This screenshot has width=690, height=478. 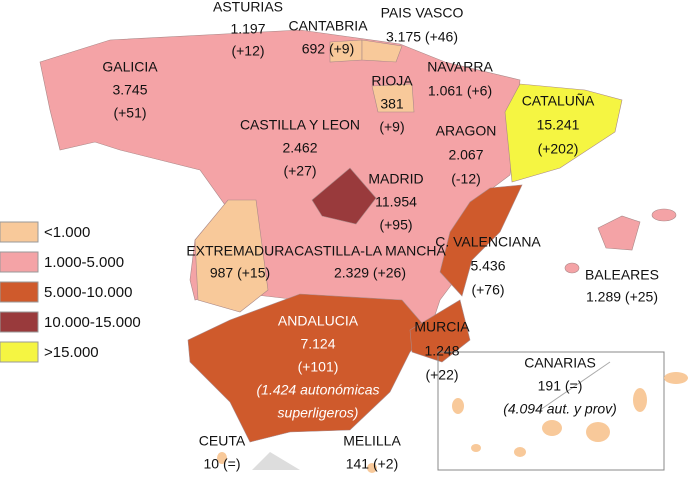 What do you see at coordinates (240, 273) in the screenshot?
I see `region-label: 987 (+15)` at bounding box center [240, 273].